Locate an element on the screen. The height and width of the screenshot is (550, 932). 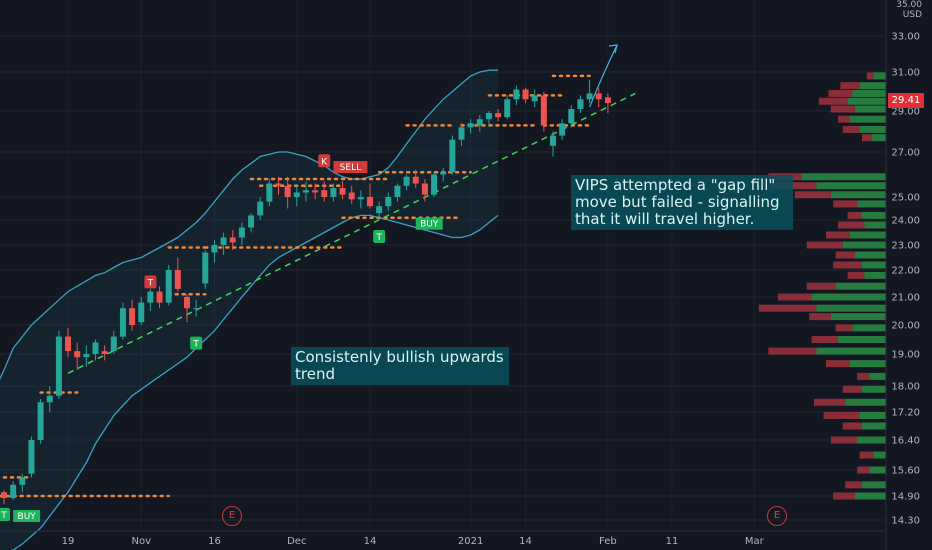
annotation-trend: Consistenly bullish upwards trend is located at coordinates (400, 366).